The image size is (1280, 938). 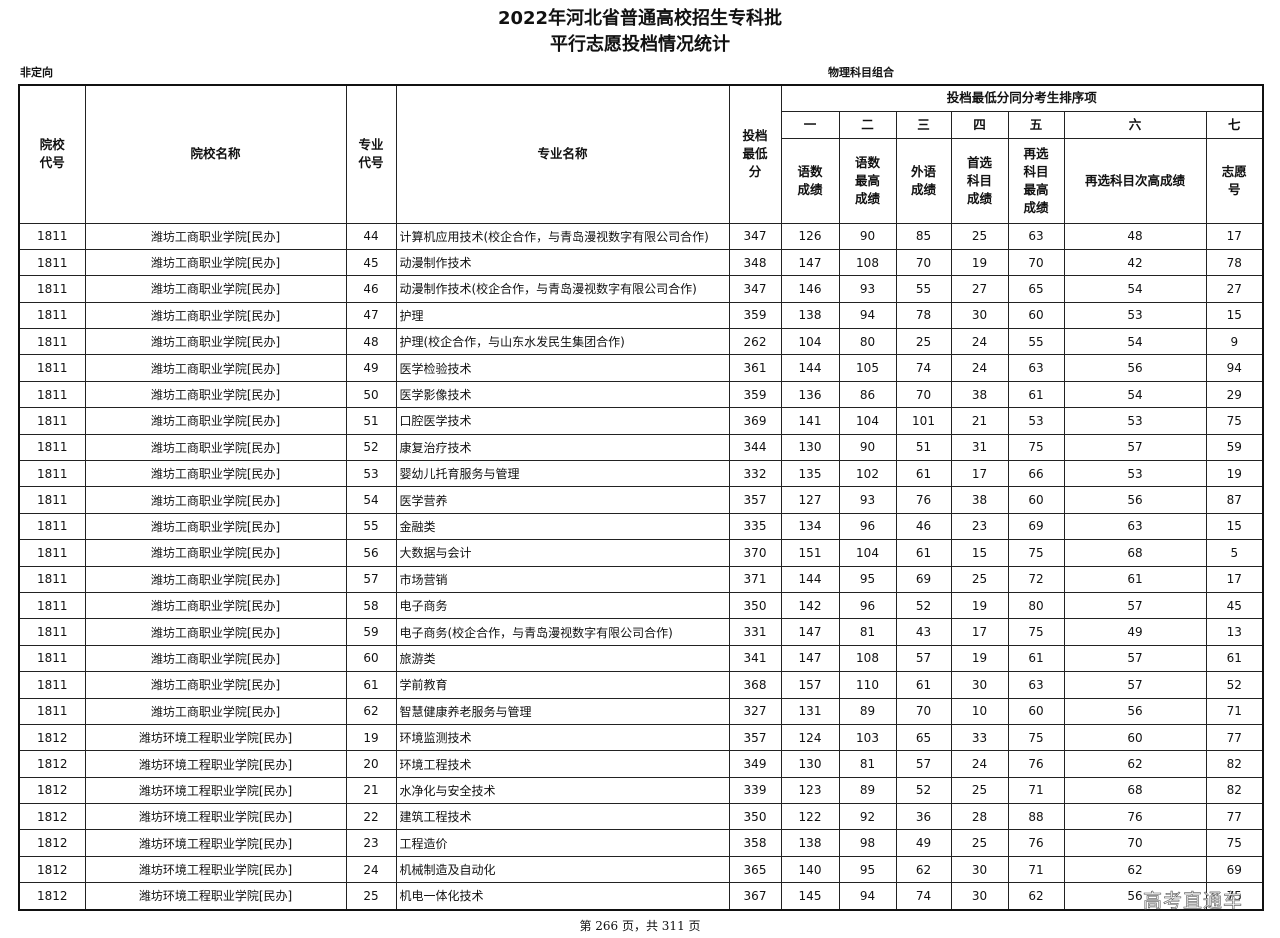 What do you see at coordinates (1234, 394) in the screenshot?
I see `cell: 29` at bounding box center [1234, 394].